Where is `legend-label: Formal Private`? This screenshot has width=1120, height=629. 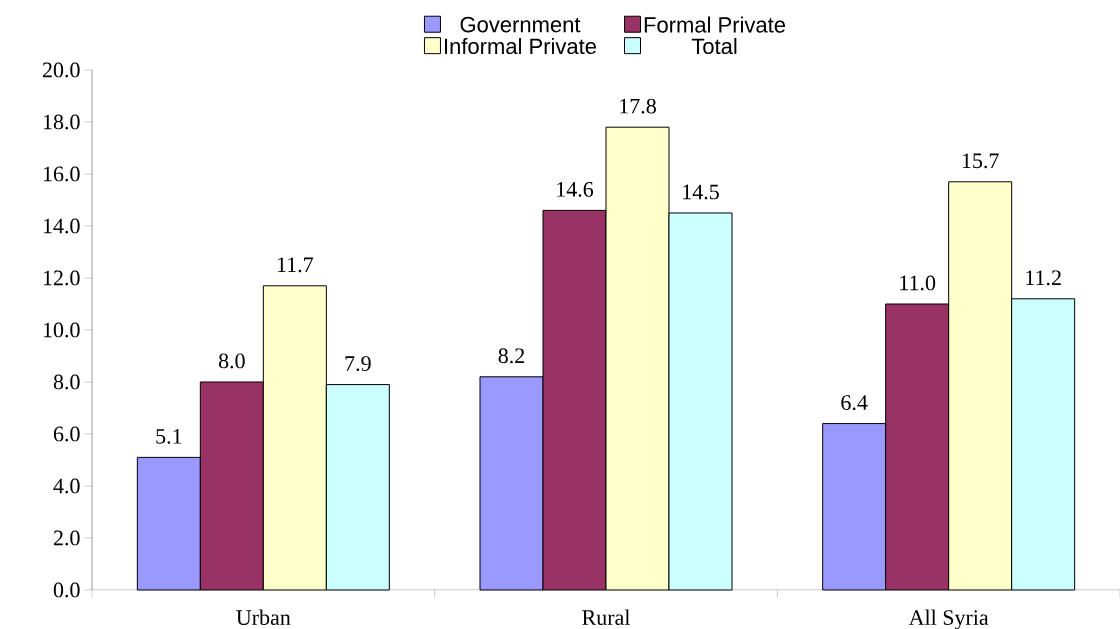 legend-label: Formal Private is located at coordinates (715, 24).